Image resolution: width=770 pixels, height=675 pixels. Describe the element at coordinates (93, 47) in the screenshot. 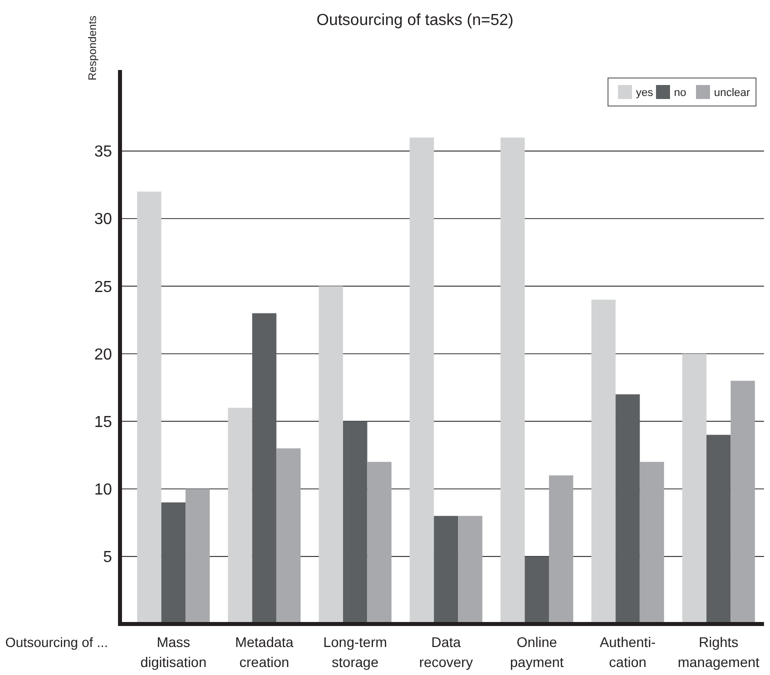

I see `y-axis-title: Respondents` at that location.